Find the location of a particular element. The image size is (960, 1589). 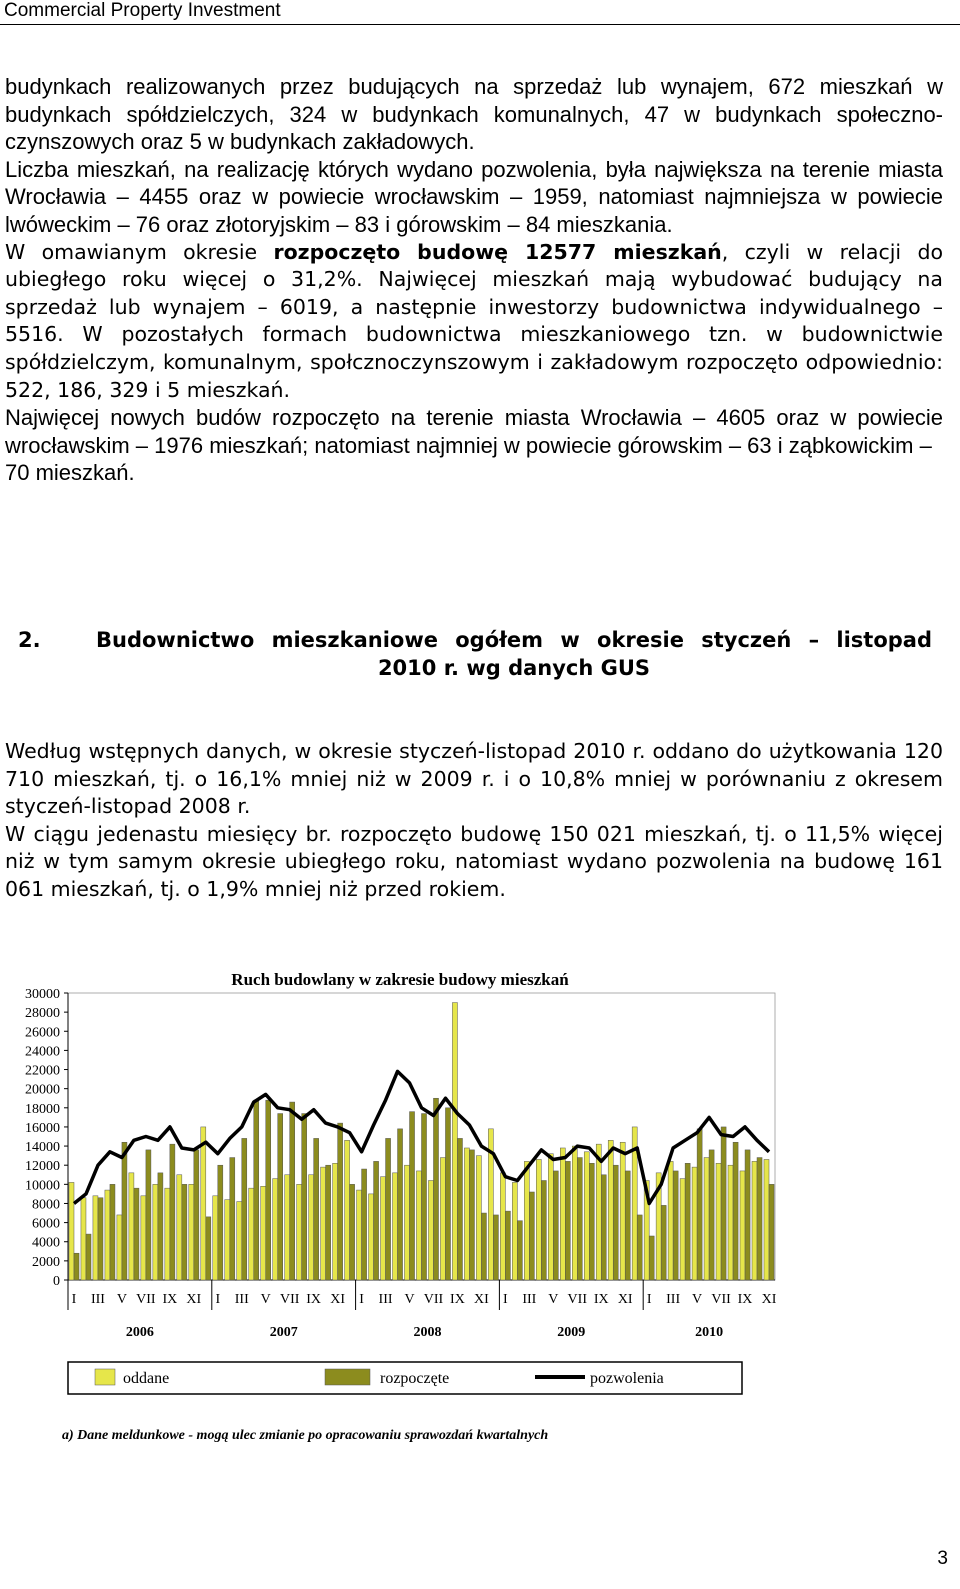

y-tick-label: 8000 is located at coordinates (46, 1204).